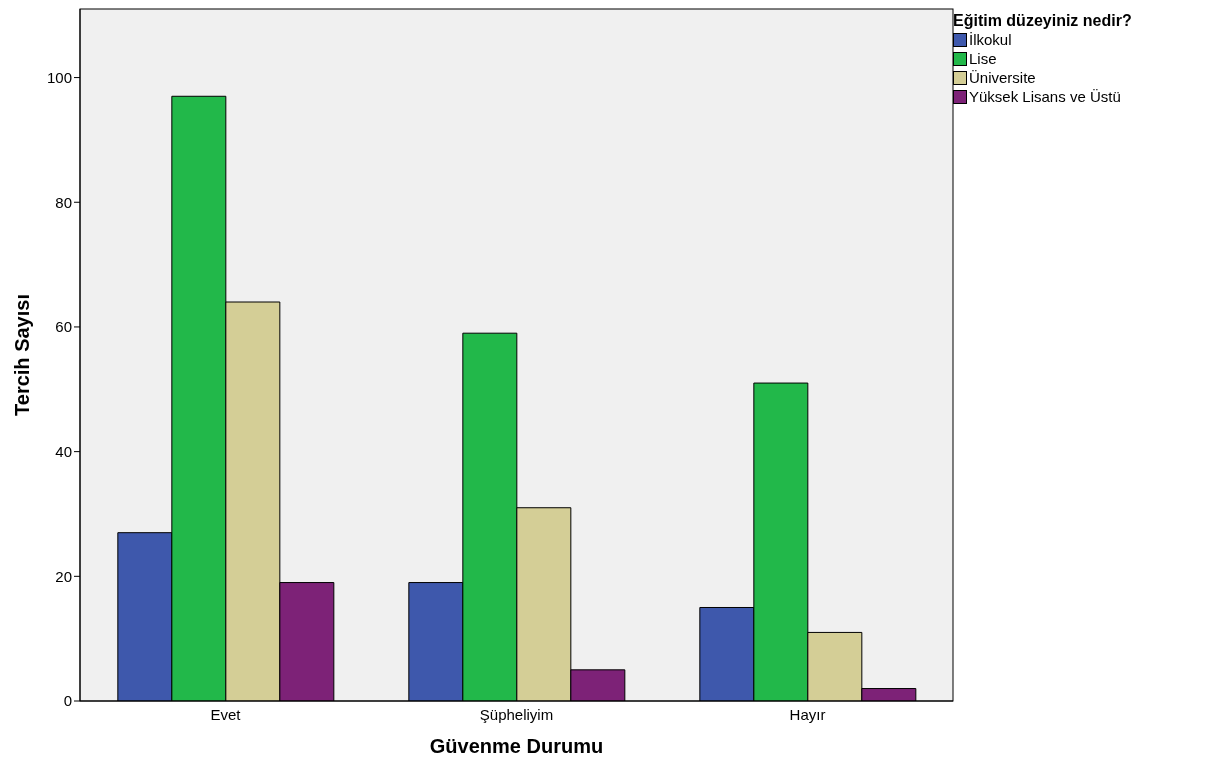  Describe the element at coordinates (59, 77) in the screenshot. I see `y-tick-label: 100` at that location.